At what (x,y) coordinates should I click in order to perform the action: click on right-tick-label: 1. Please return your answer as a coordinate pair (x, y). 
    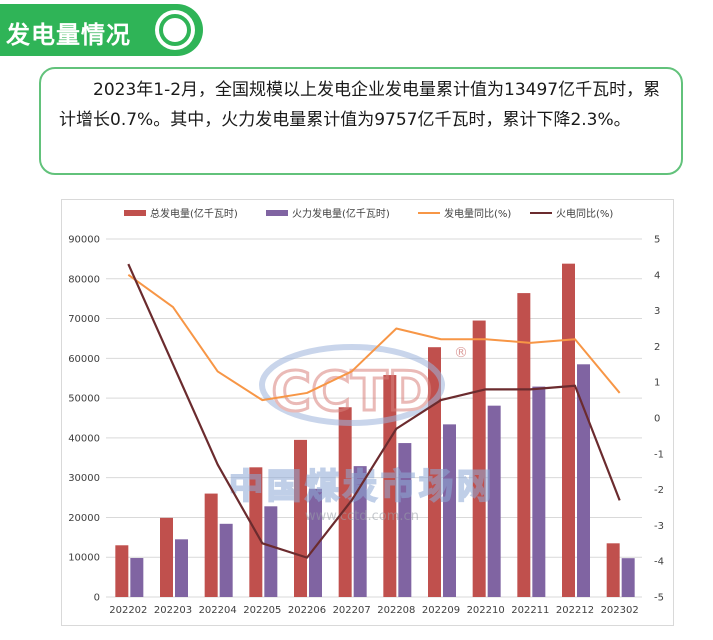
    Looking at the image, I should click on (657, 383).